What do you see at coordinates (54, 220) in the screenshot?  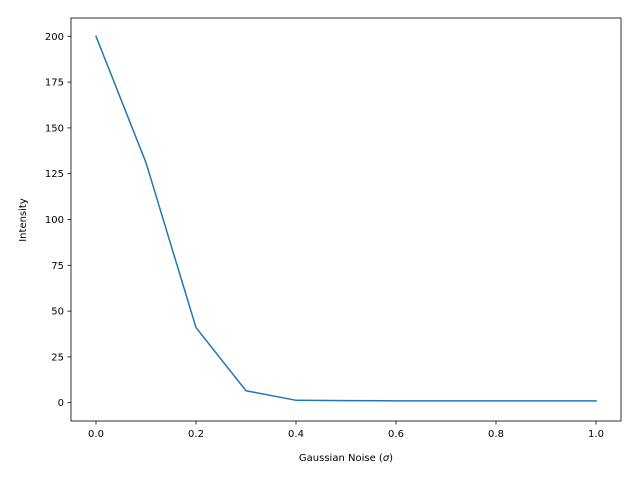 I see `y-tick-label: 100` at bounding box center [54, 220].